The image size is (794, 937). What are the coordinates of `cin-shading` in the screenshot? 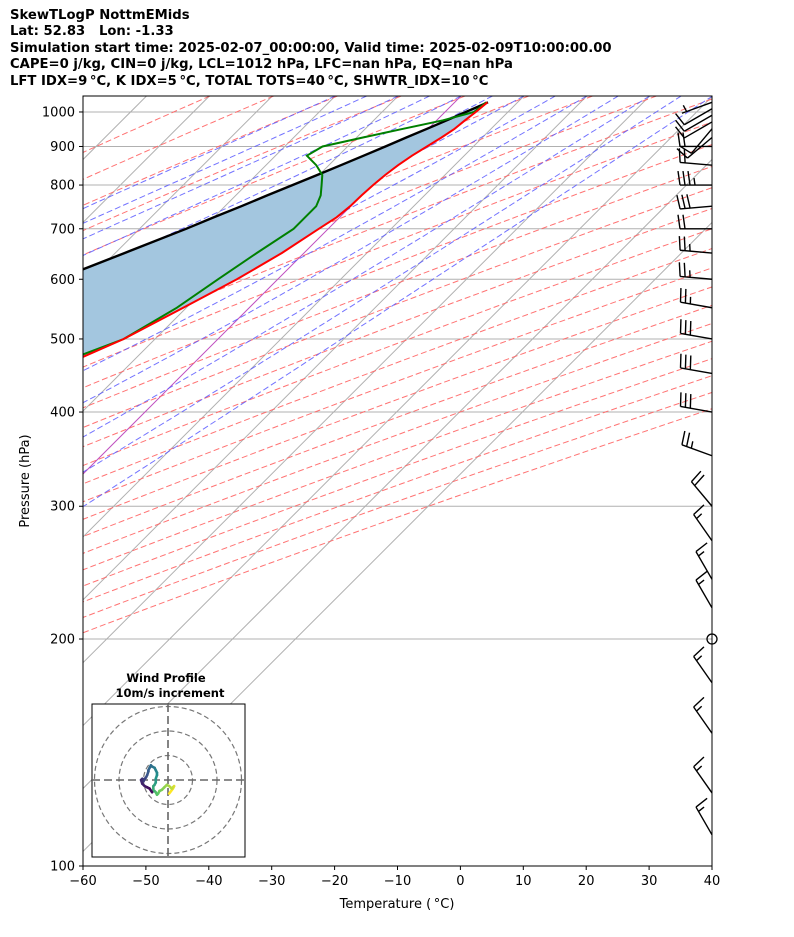 It's located at (285, 229).